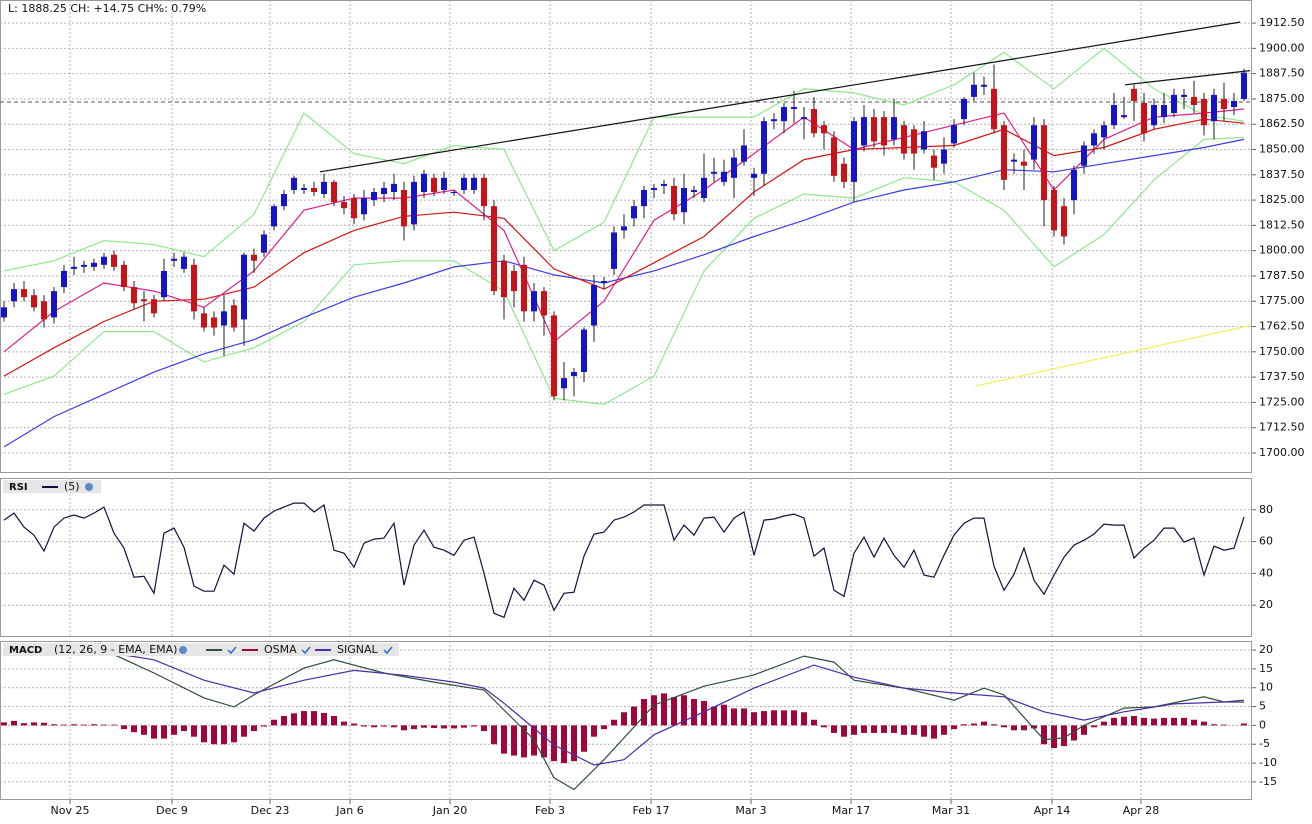 This screenshot has width=1312, height=824. I want to click on y-tick-label: 60, so click(1266, 541).